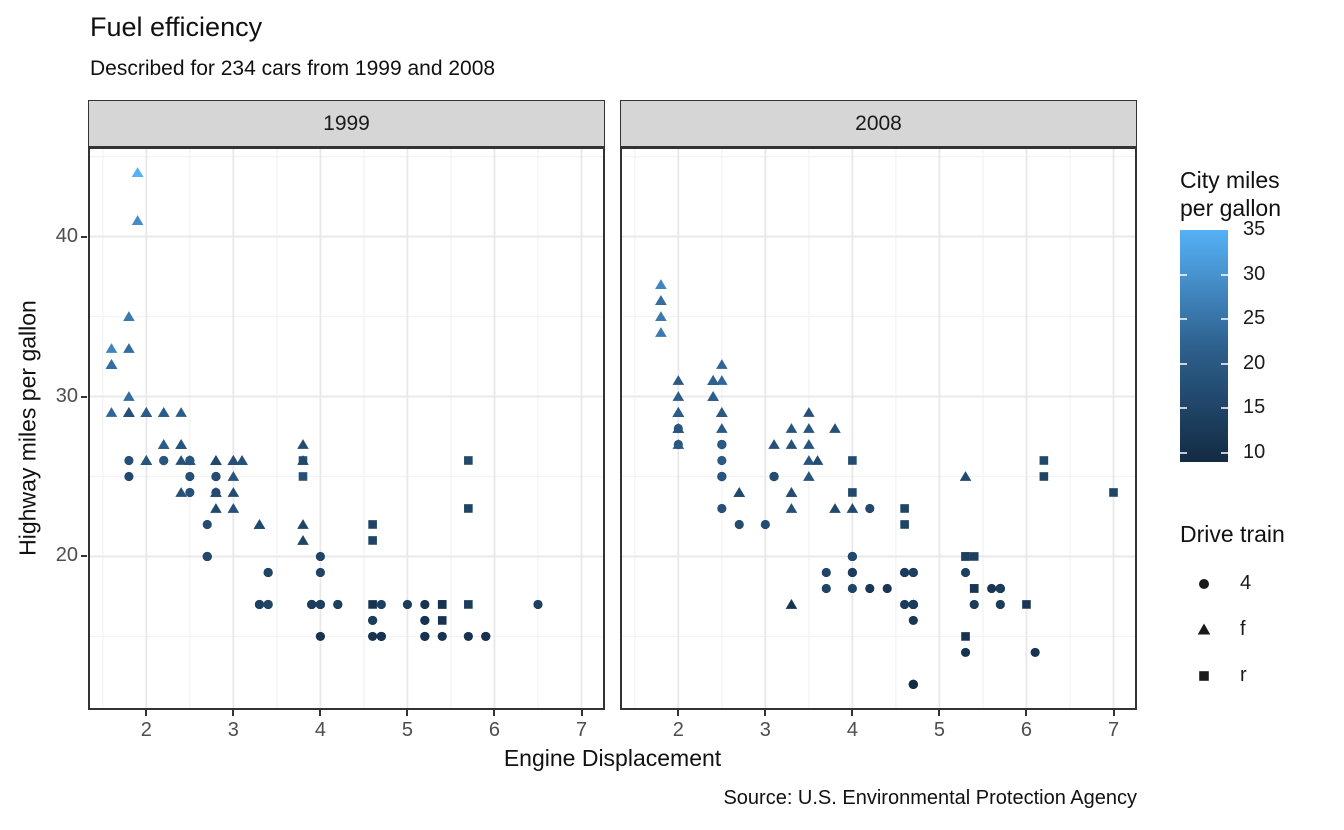 This screenshot has height=830, width=1344. What do you see at coordinates (1254, 318) in the screenshot?
I see `colorbar-tick-label: 25` at bounding box center [1254, 318].